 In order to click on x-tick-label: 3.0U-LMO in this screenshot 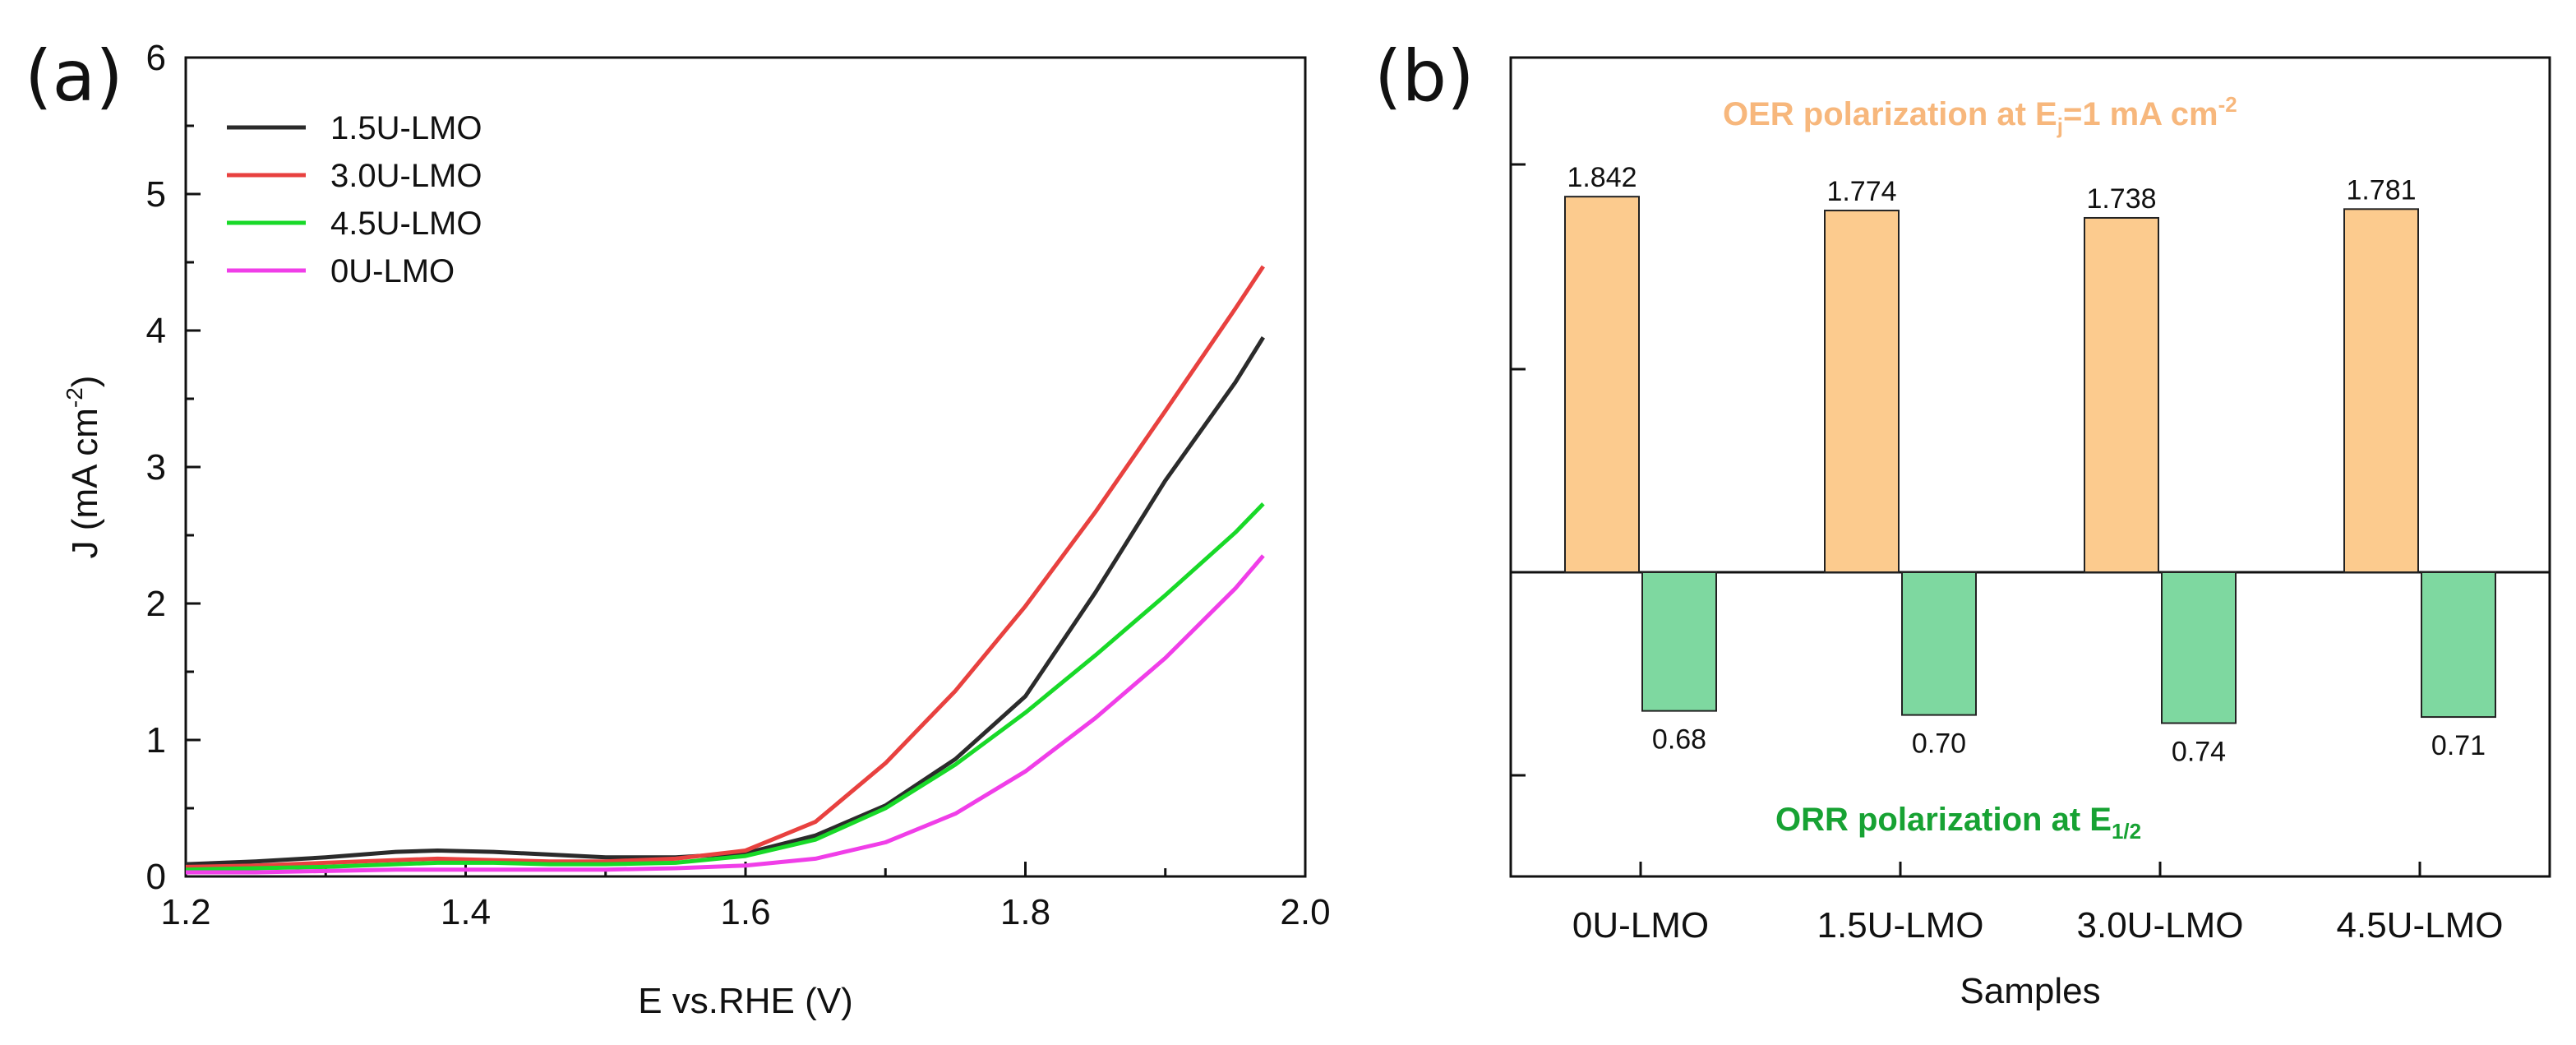, I will do `click(2161, 926)`.